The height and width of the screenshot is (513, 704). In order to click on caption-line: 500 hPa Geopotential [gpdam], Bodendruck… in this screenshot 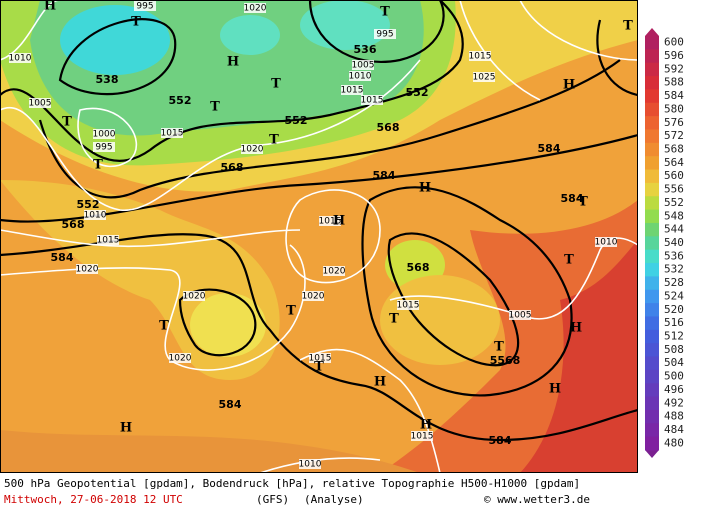, I will do `click(292, 483)`.